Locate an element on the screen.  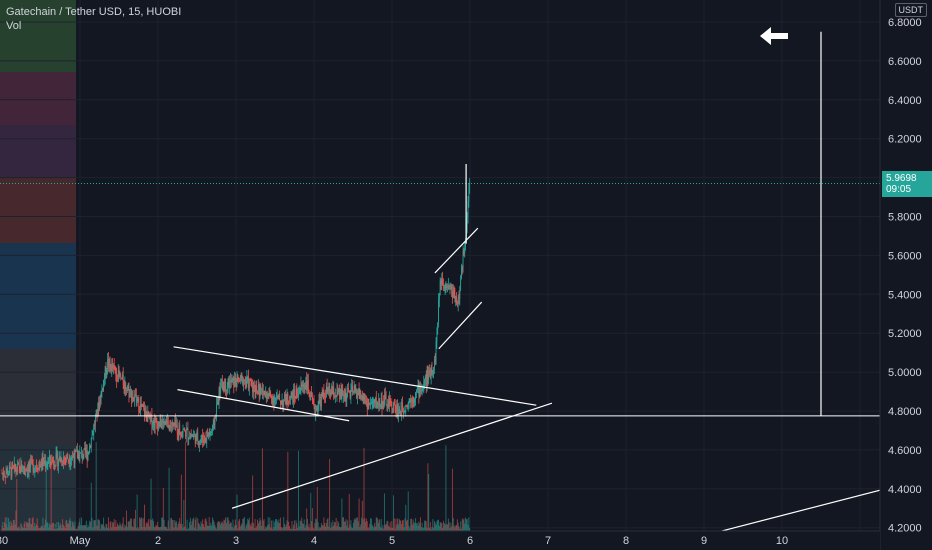
currency-badge: USDT is located at coordinates (910, 10).